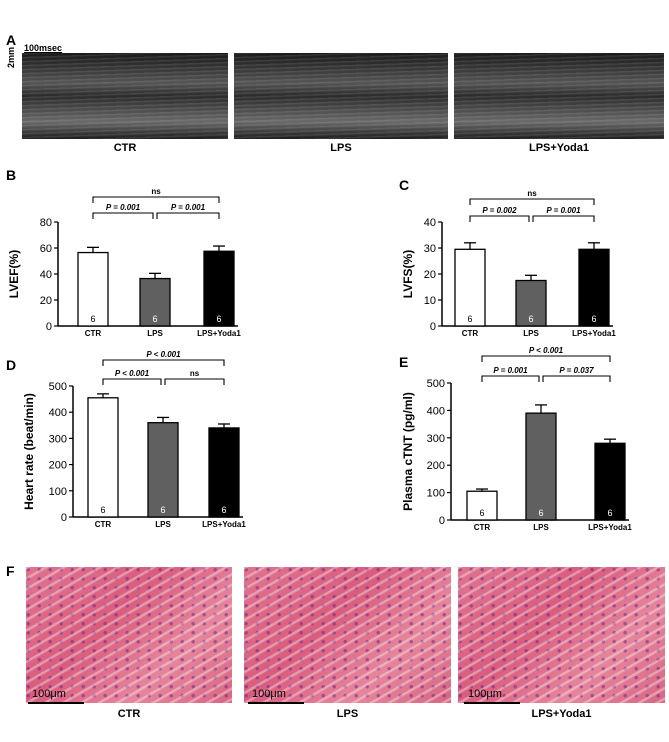 The height and width of the screenshot is (742, 669). What do you see at coordinates (561, 635) in the screenshot?
I see `histology-image-lps-yoda1` at bounding box center [561, 635].